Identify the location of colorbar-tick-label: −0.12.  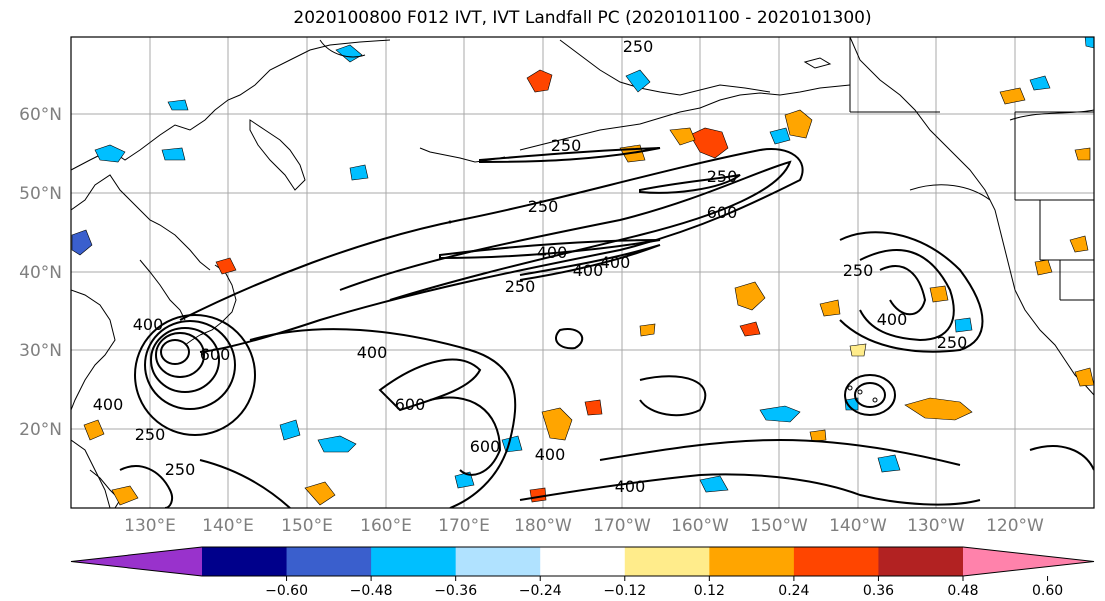
(624, 591).